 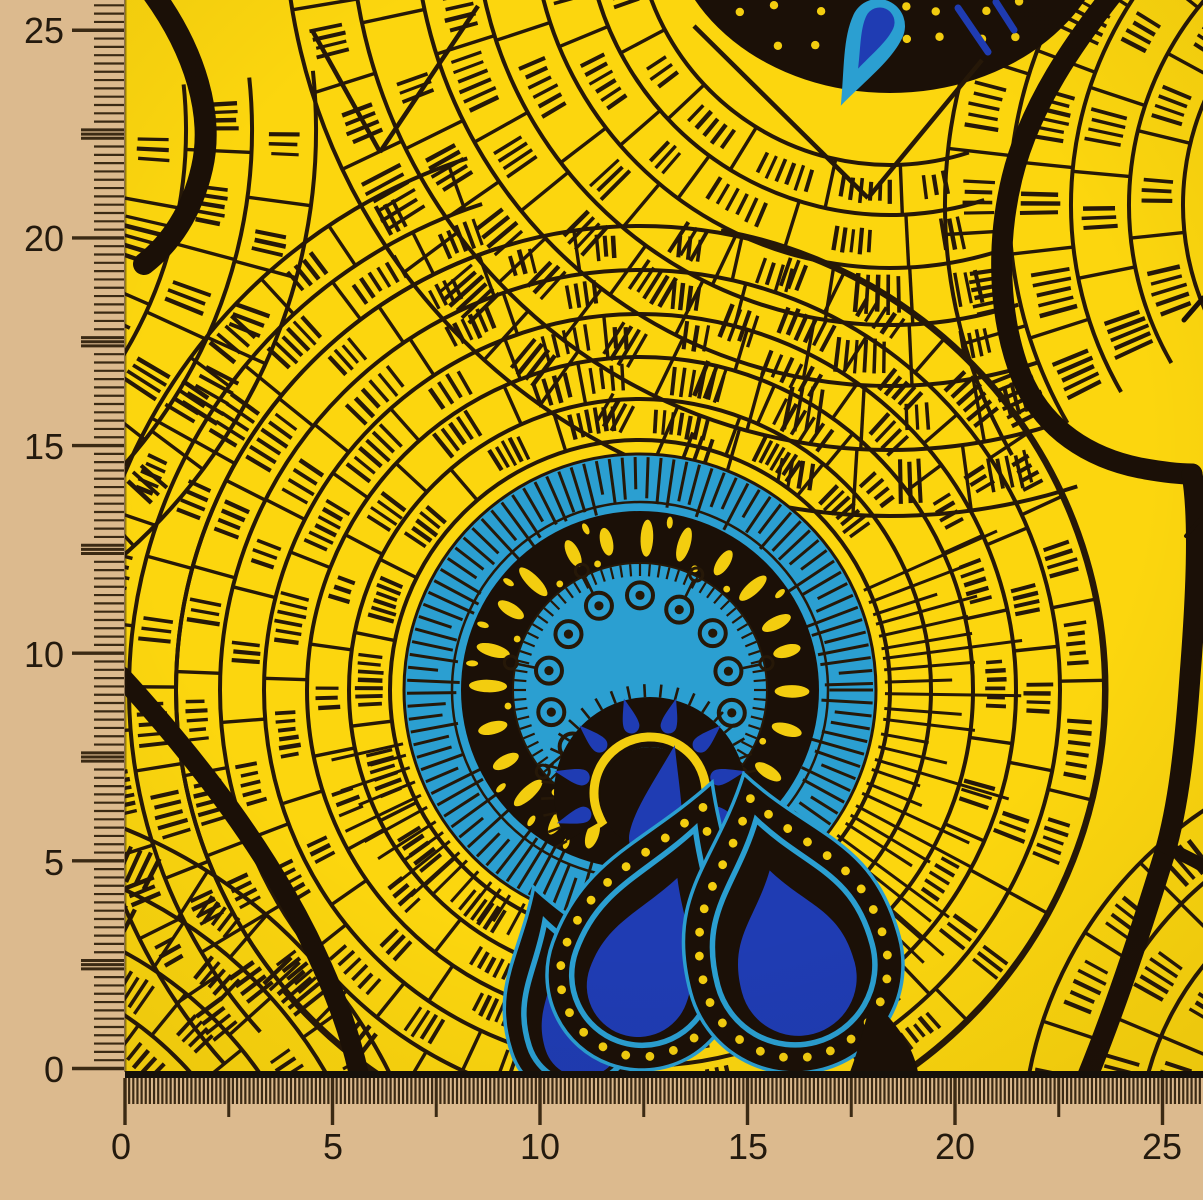 I want to click on left-ruler-label: 0, so click(x=54, y=1069).